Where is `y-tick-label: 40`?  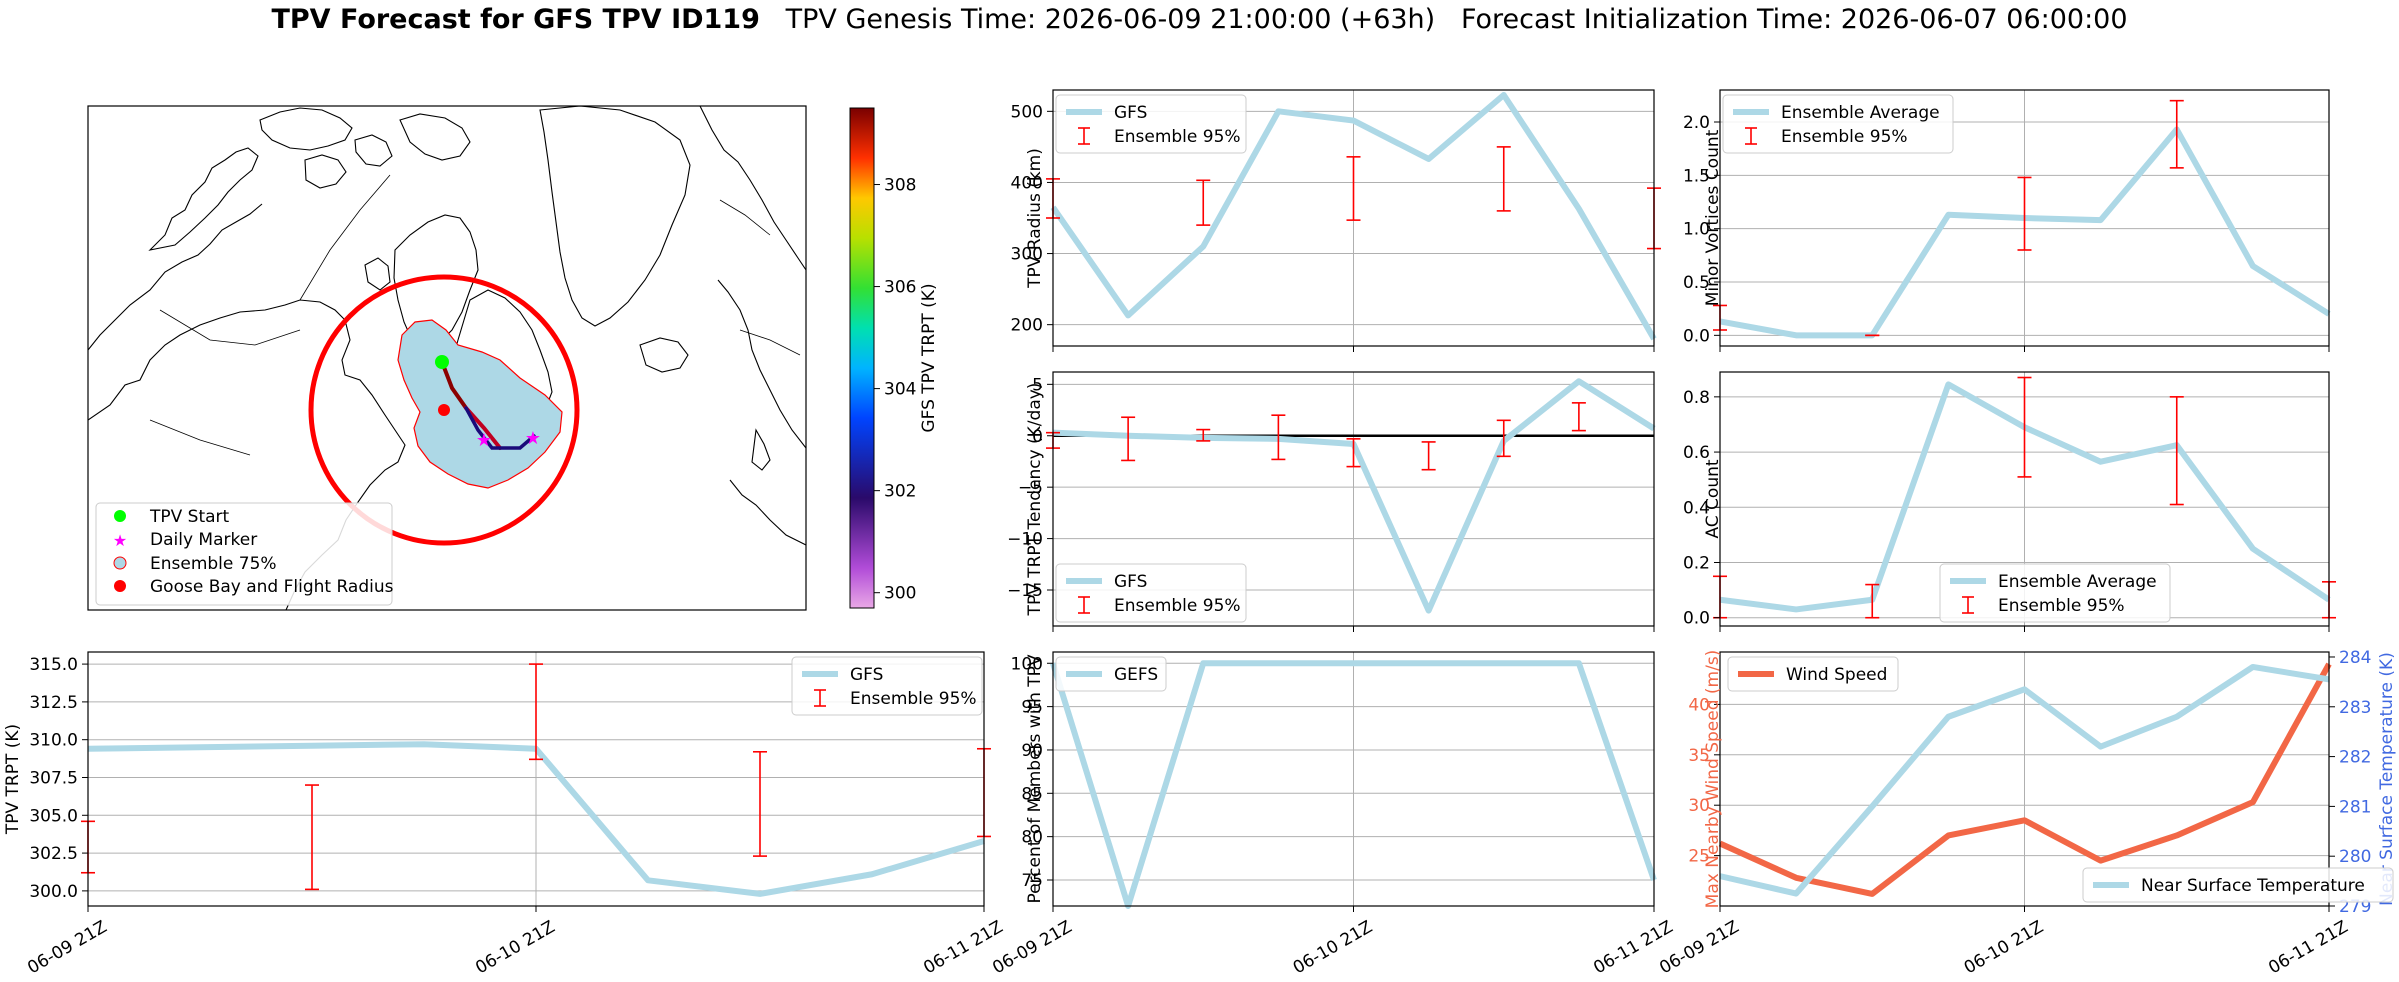 y-tick-label: 40 is located at coordinates (1699, 705).